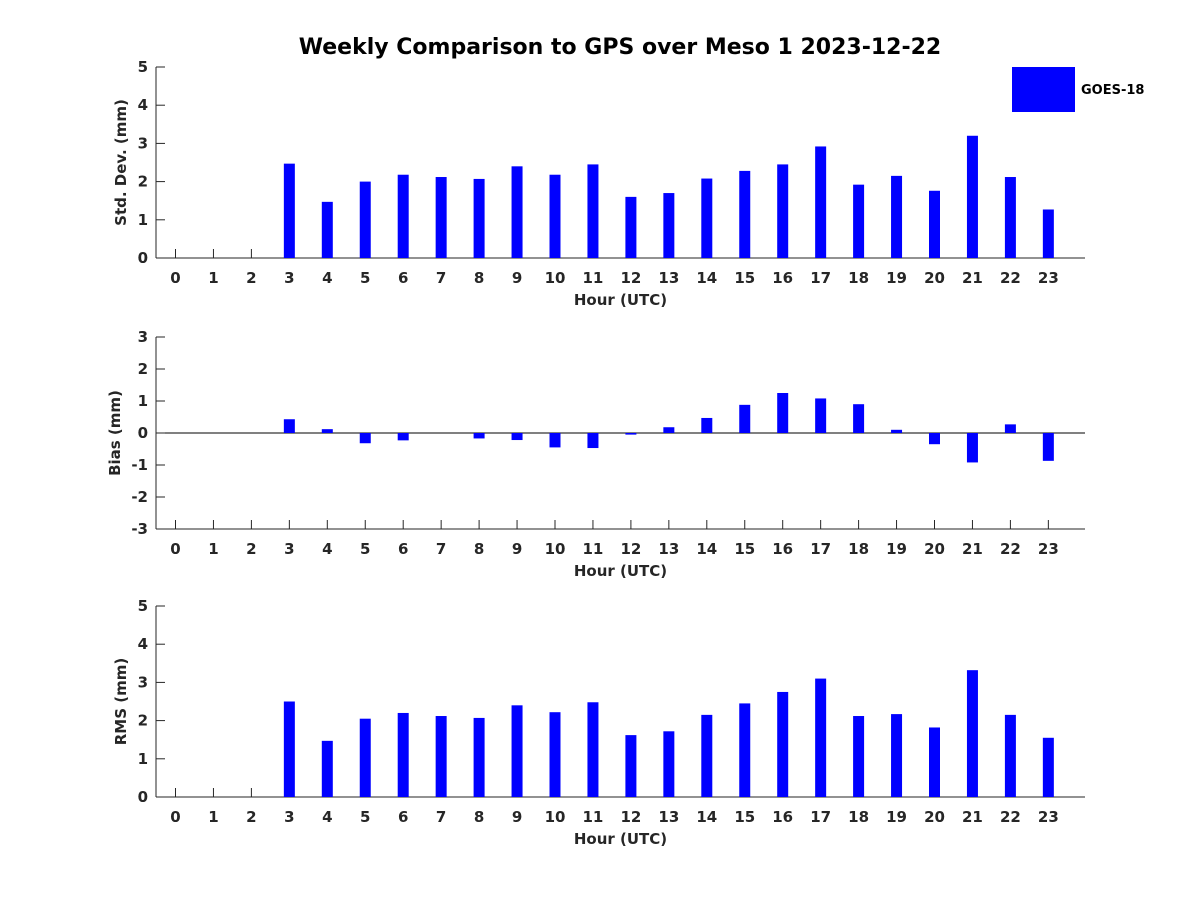  Describe the element at coordinates (121, 701) in the screenshot. I see `panel-3-y-axis-label: RMS (mm)` at that location.